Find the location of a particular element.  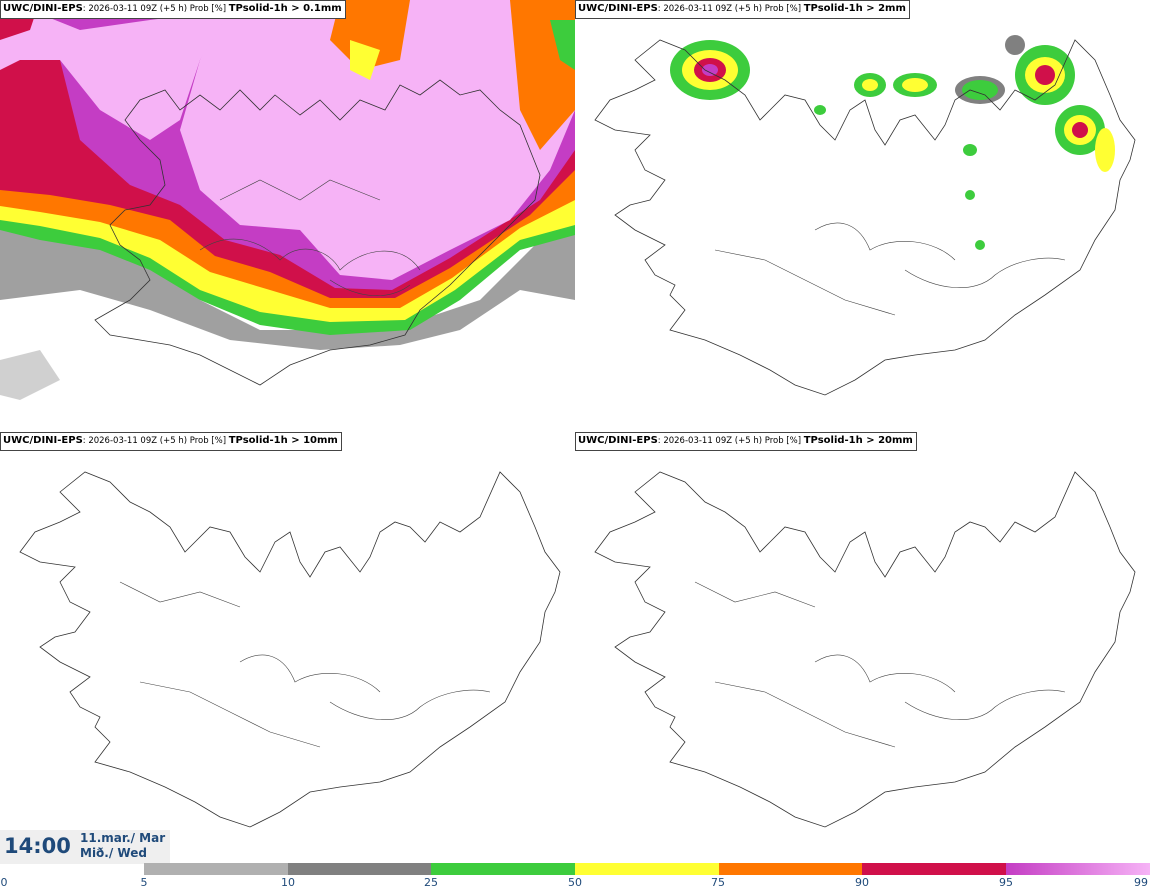

valid-time-box: 14:00 11.mar./ Mar Mið./ Wed is located at coordinates (85, 847).